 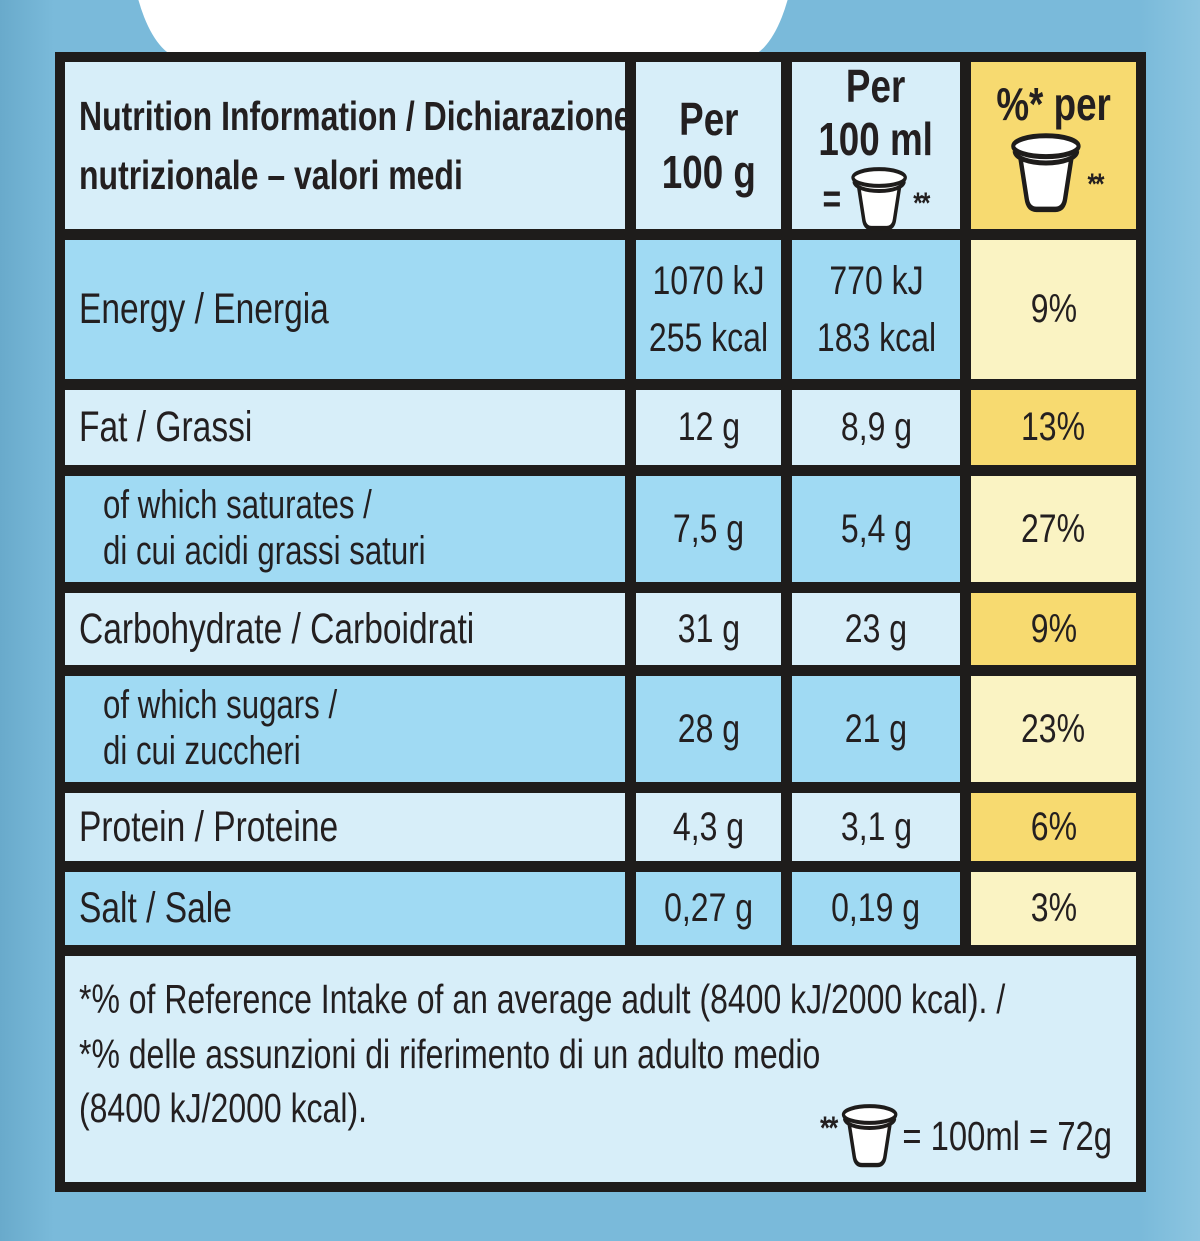 I want to click on row-energy-label: Energy / Energia, so click(x=345, y=309).